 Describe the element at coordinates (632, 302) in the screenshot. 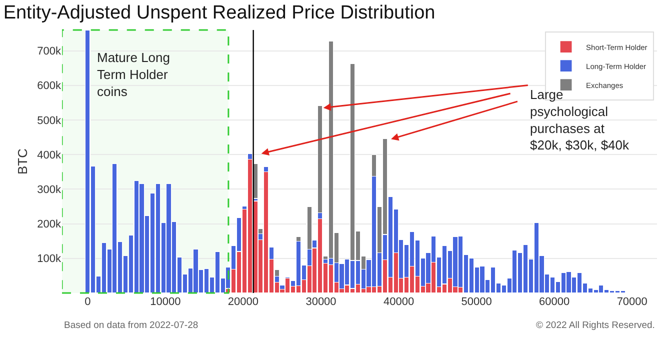

I see `x-tick-label: 70000` at that location.